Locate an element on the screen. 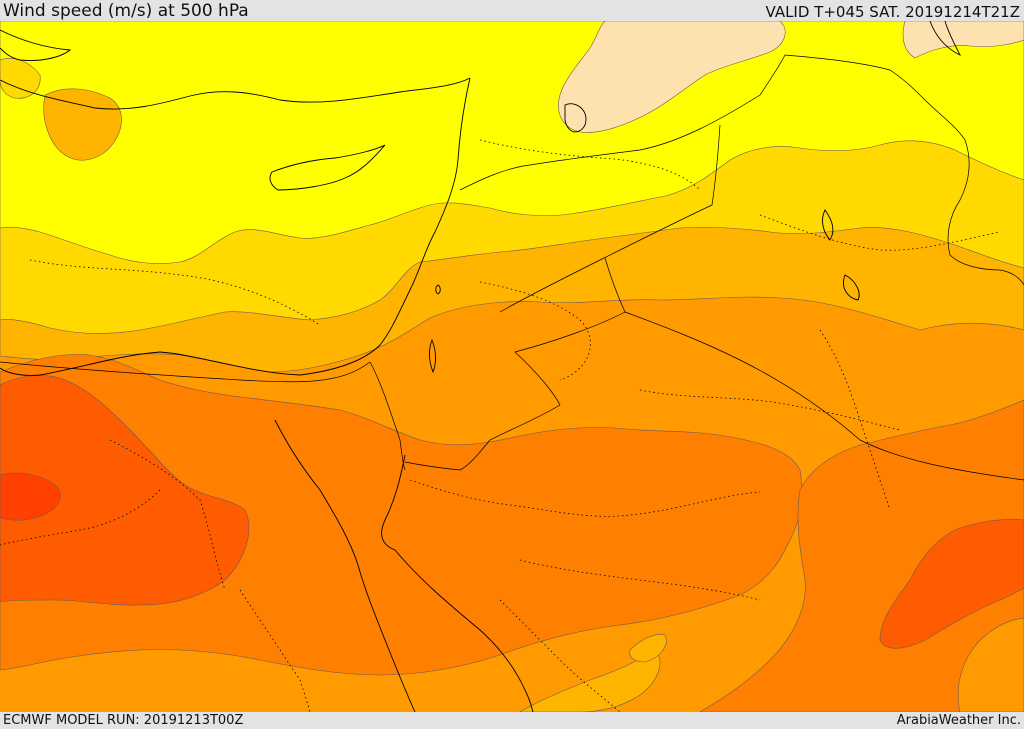  credit-label: ArabiaWeather Inc. is located at coordinates (958, 720).